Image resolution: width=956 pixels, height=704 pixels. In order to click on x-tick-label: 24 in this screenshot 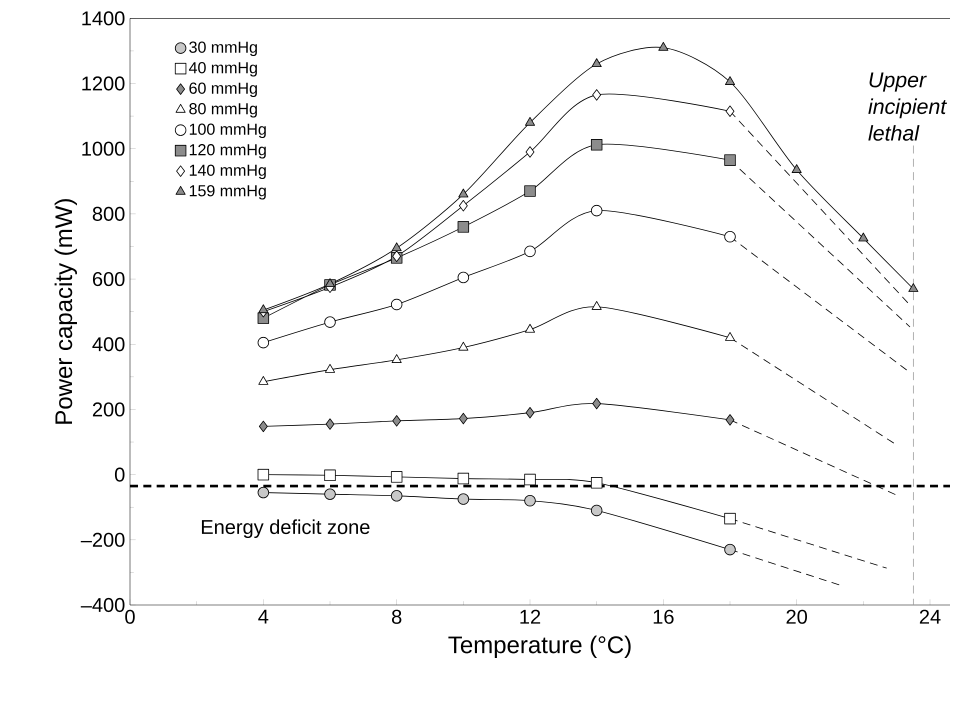, I will do `click(930, 617)`.